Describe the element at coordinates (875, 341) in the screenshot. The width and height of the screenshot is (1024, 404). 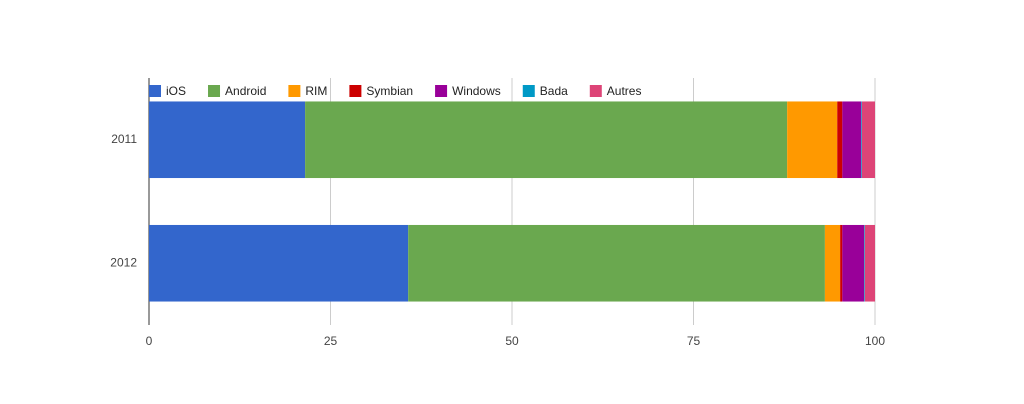
I see `x-tick-label: 100` at that location.